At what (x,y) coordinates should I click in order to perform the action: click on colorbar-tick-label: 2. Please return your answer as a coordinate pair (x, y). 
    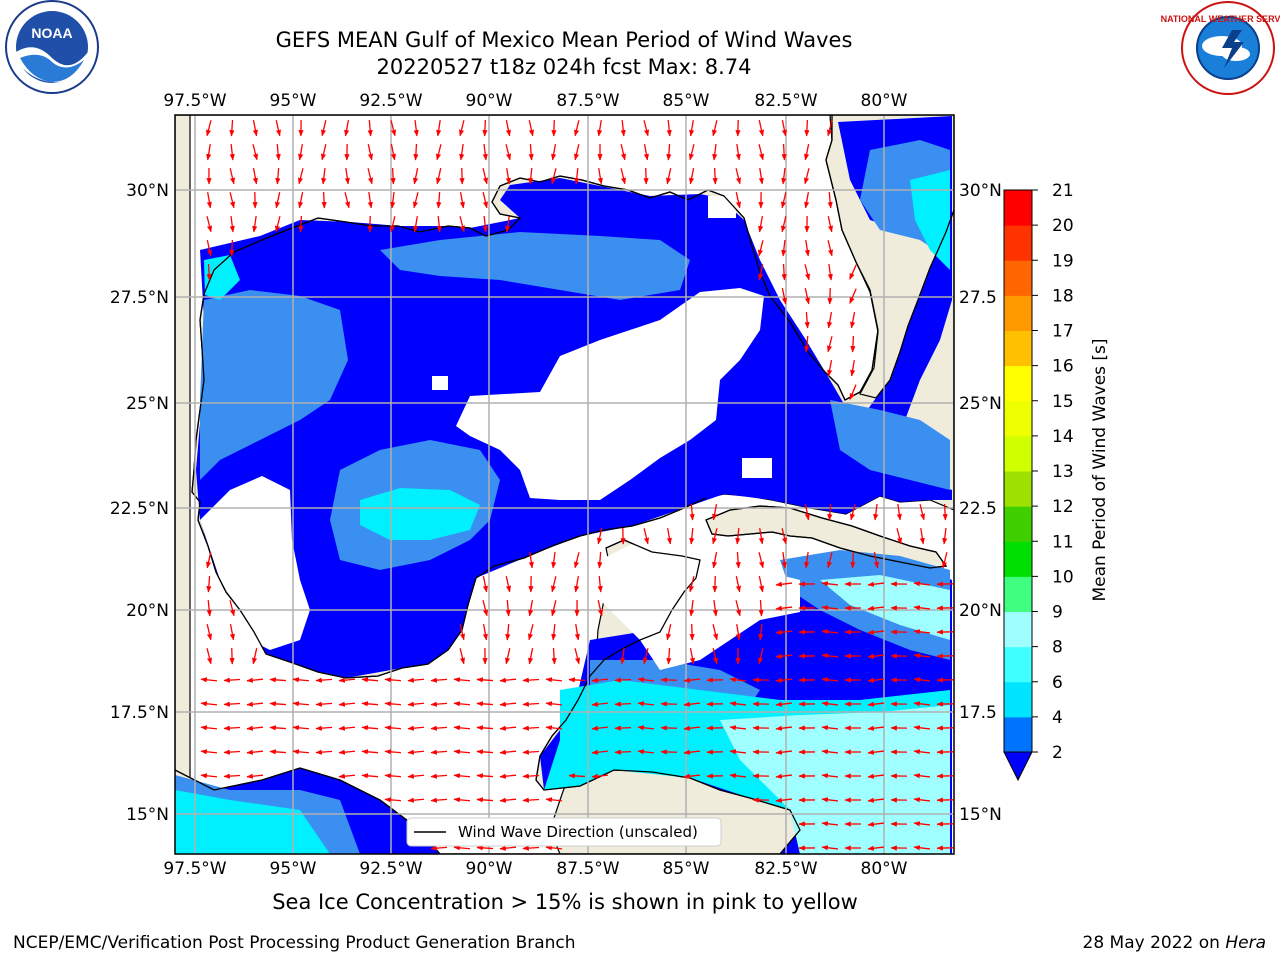
    Looking at the image, I should click on (1057, 753).